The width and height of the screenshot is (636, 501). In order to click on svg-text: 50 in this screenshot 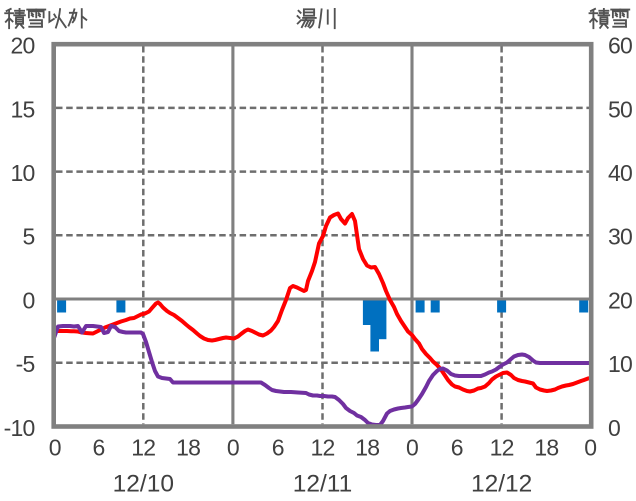, I will do `click(620, 109)`.